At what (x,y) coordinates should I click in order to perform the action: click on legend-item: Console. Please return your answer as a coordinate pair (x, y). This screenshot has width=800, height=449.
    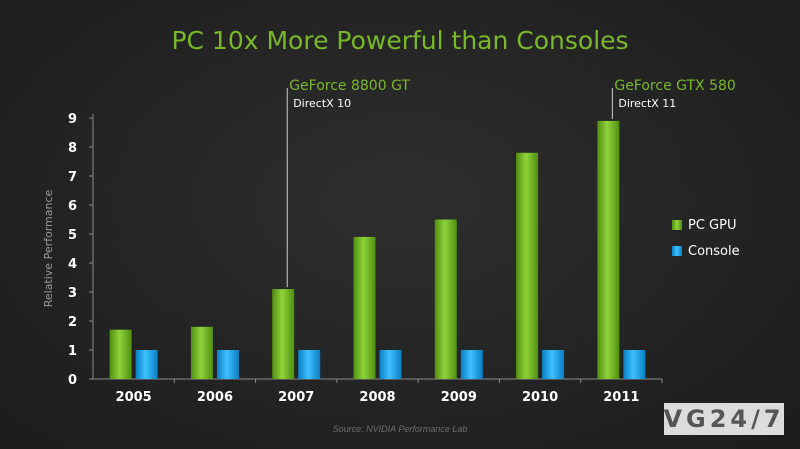
    Looking at the image, I should click on (706, 251).